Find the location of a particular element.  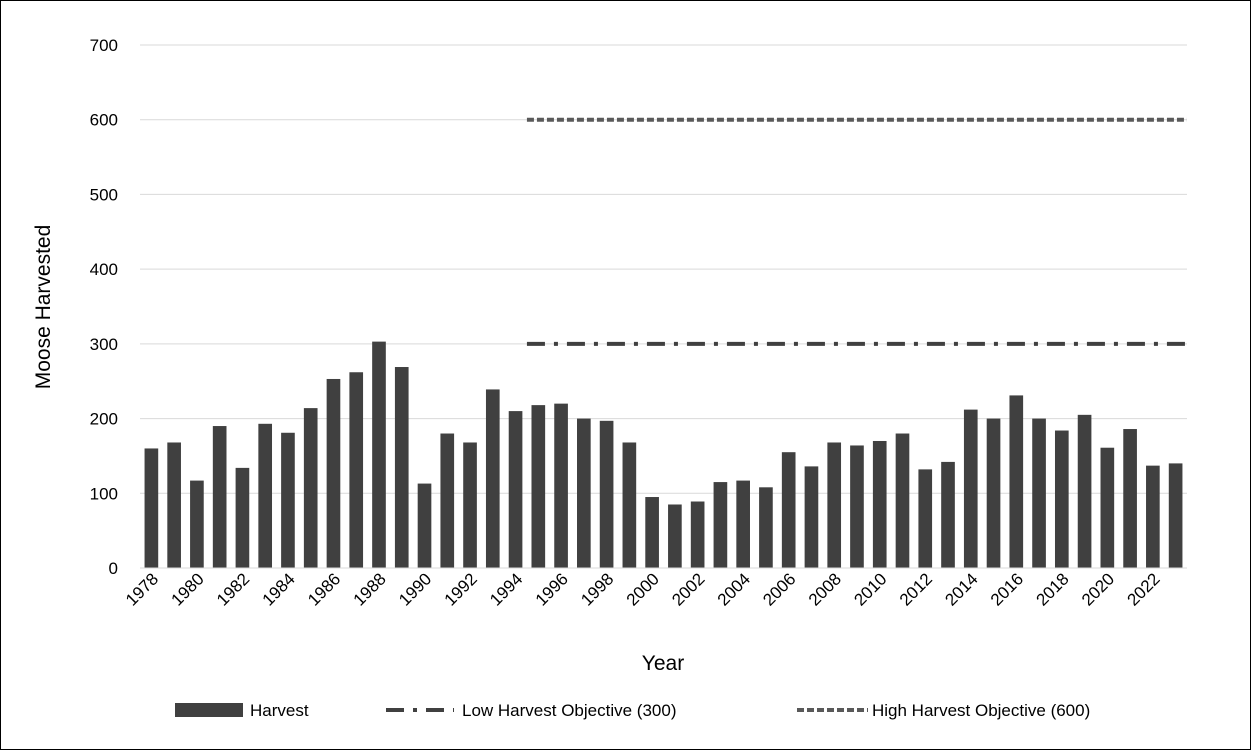

x-tick-label: 1980 is located at coordinates (188, 589).